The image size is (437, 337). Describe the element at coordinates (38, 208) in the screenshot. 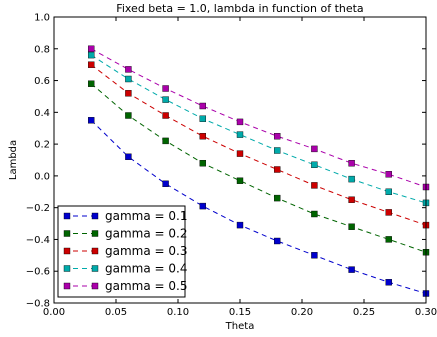

I see `y-tick-label-4: −0.2` at that location.